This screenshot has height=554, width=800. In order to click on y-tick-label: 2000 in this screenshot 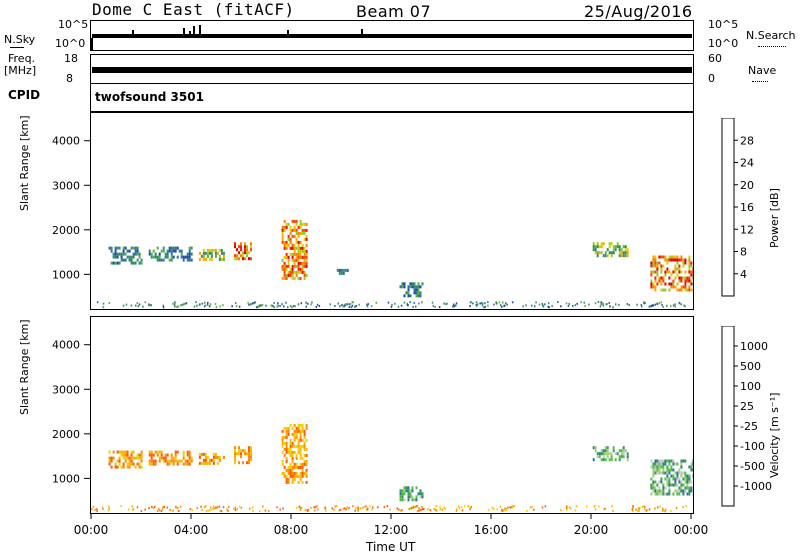, I will do `click(66, 230)`.